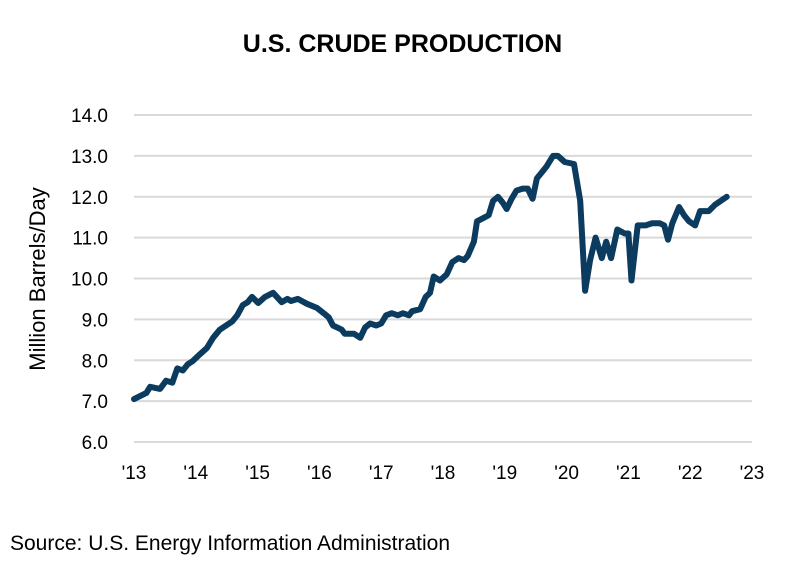 The height and width of the screenshot is (572, 805). Describe the element at coordinates (37, 278) in the screenshot. I see `y-axis-label: Million Barrels/Day` at that location.